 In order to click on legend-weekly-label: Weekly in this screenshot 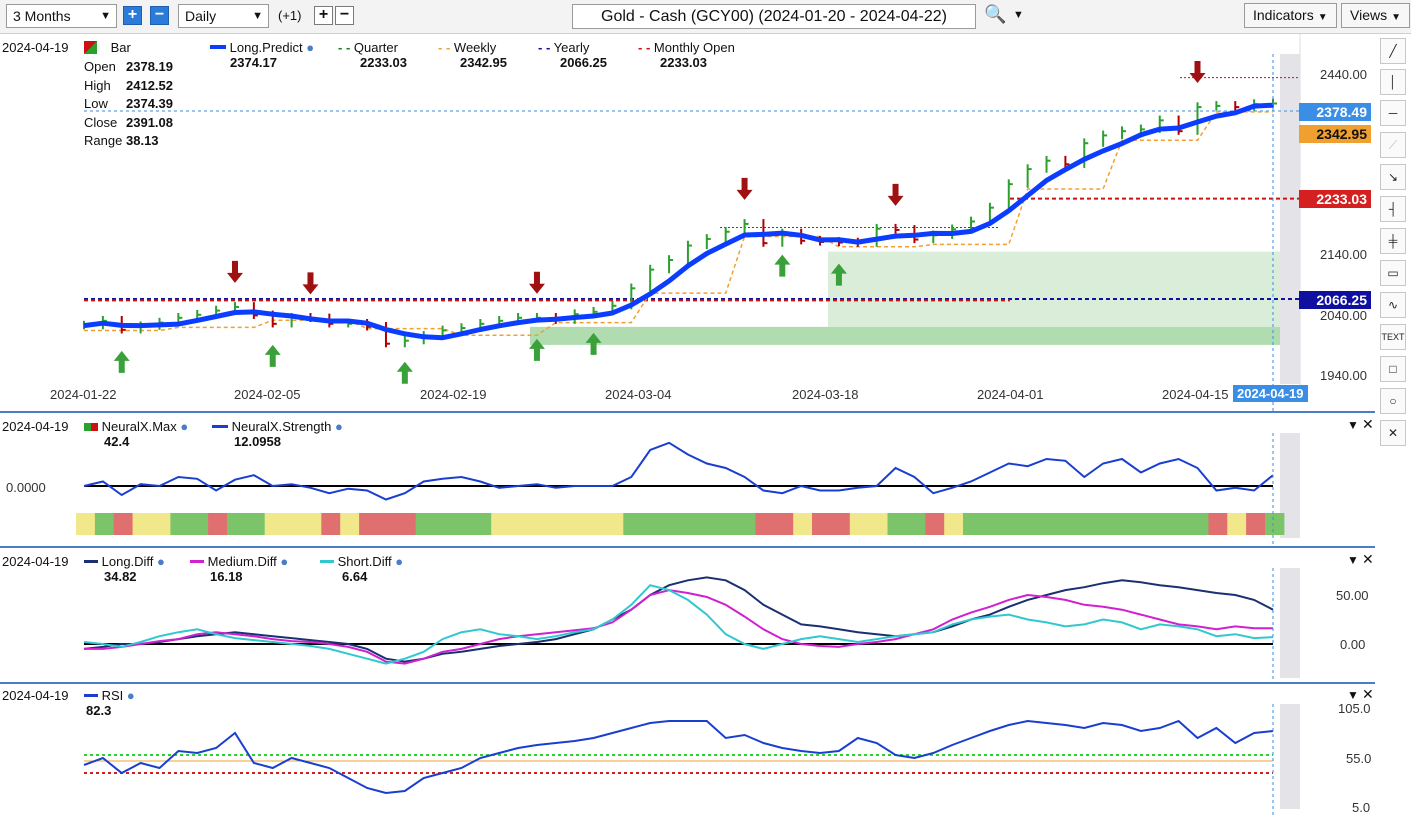, I will do `click(475, 47)`.